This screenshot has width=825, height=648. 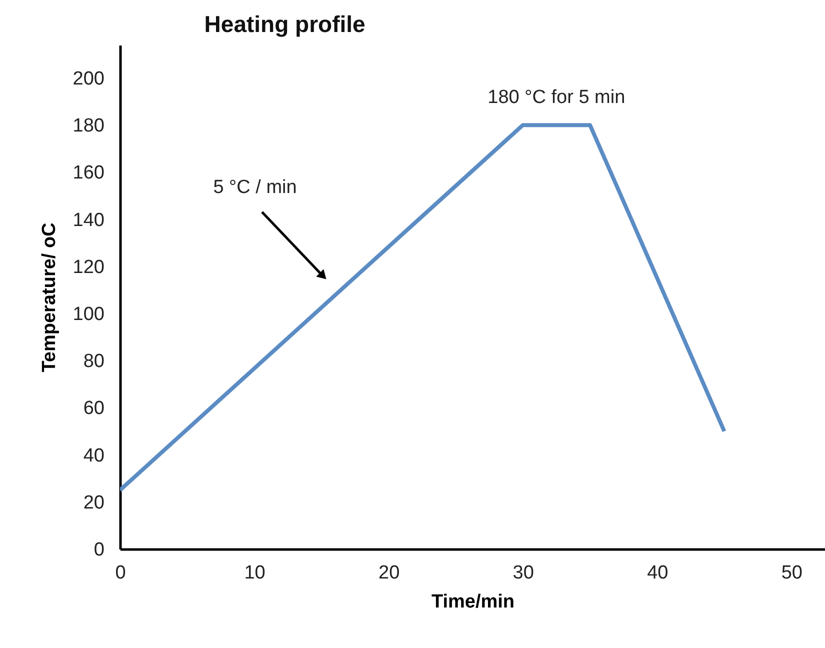 I want to click on x-tick-label: 20, so click(x=389, y=573).